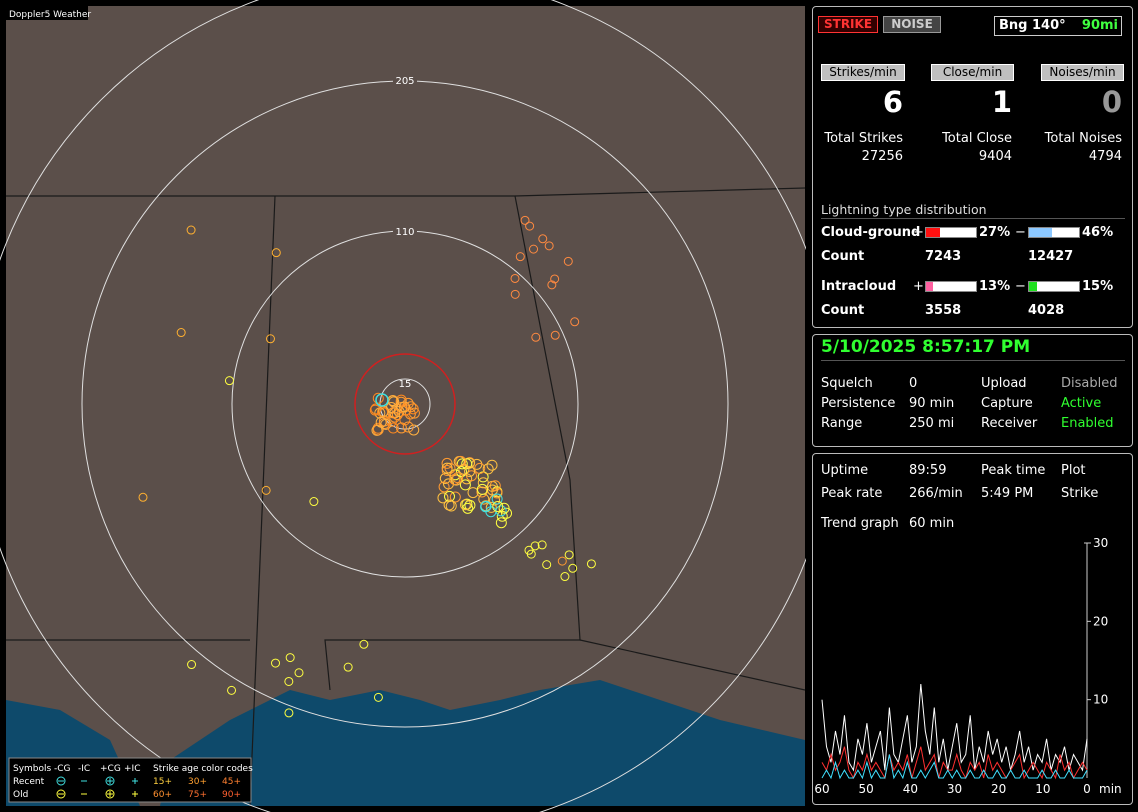  Describe the element at coordinates (995, 156) in the screenshot. I see `total-value: 9404` at that location.